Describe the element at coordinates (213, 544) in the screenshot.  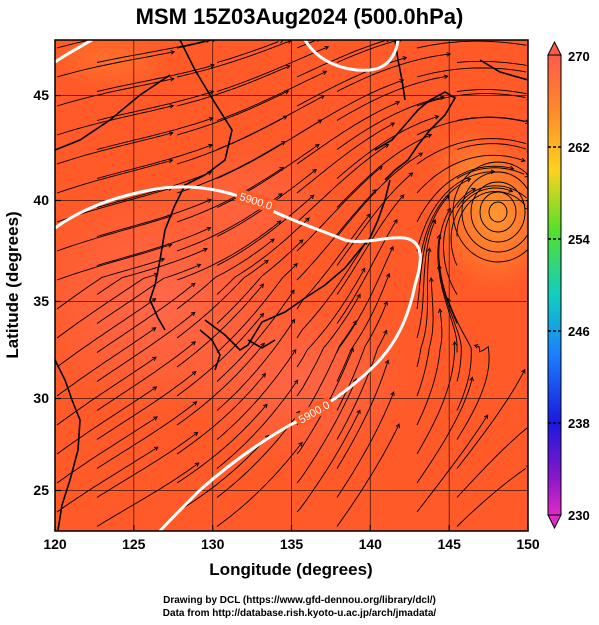
I see `x-tick-label: 130` at that location.